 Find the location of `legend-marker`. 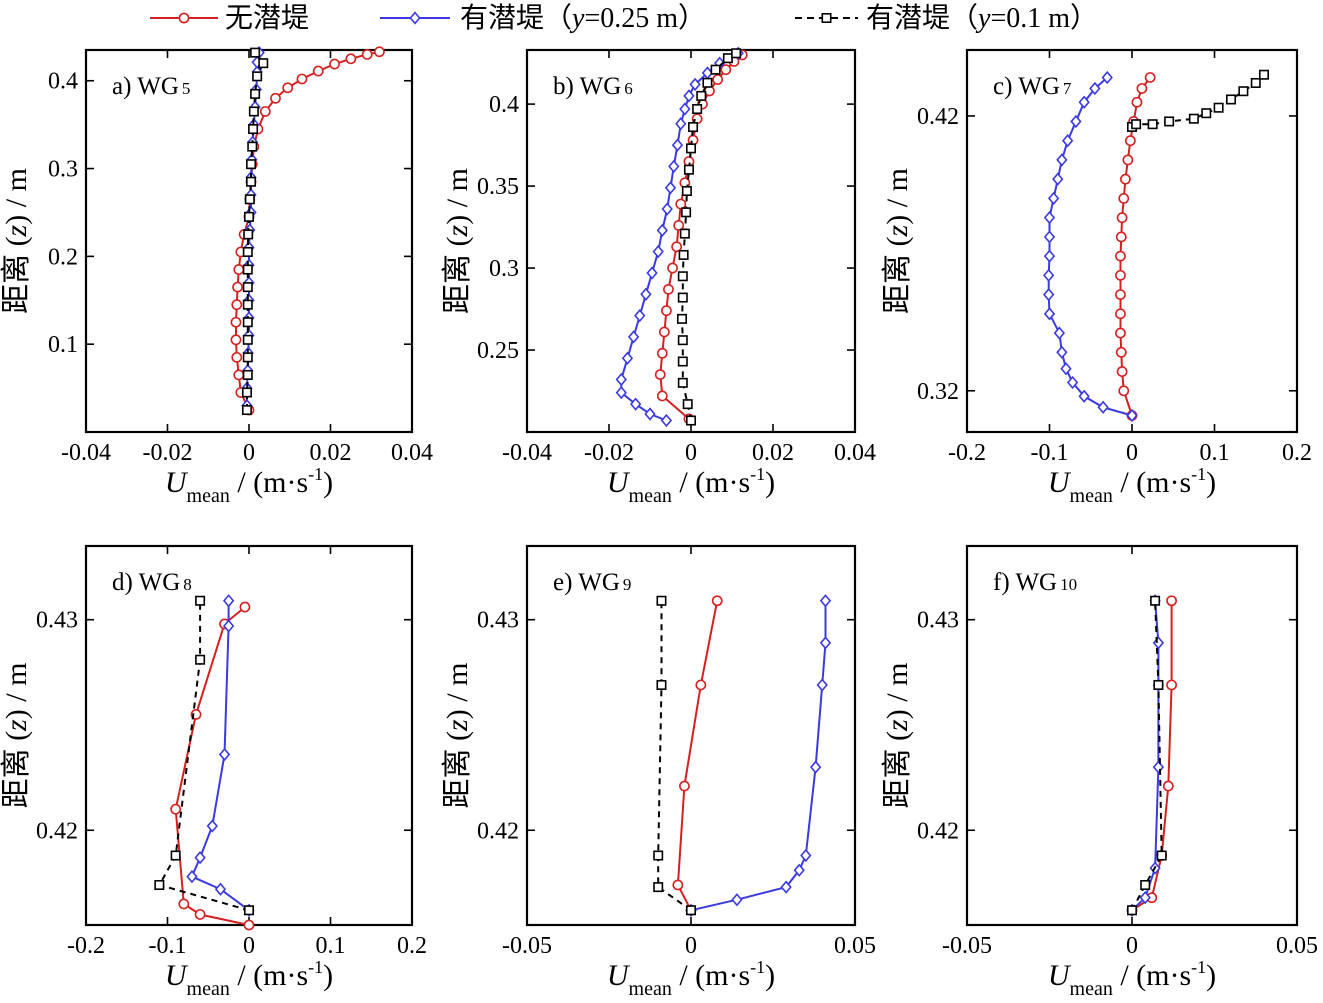

legend-marker is located at coordinates (184, 18).